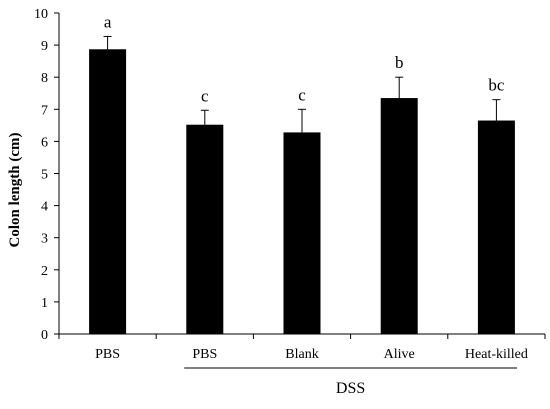 The height and width of the screenshot is (409, 550). I want to click on group-annotation: DSS, so click(350, 382).